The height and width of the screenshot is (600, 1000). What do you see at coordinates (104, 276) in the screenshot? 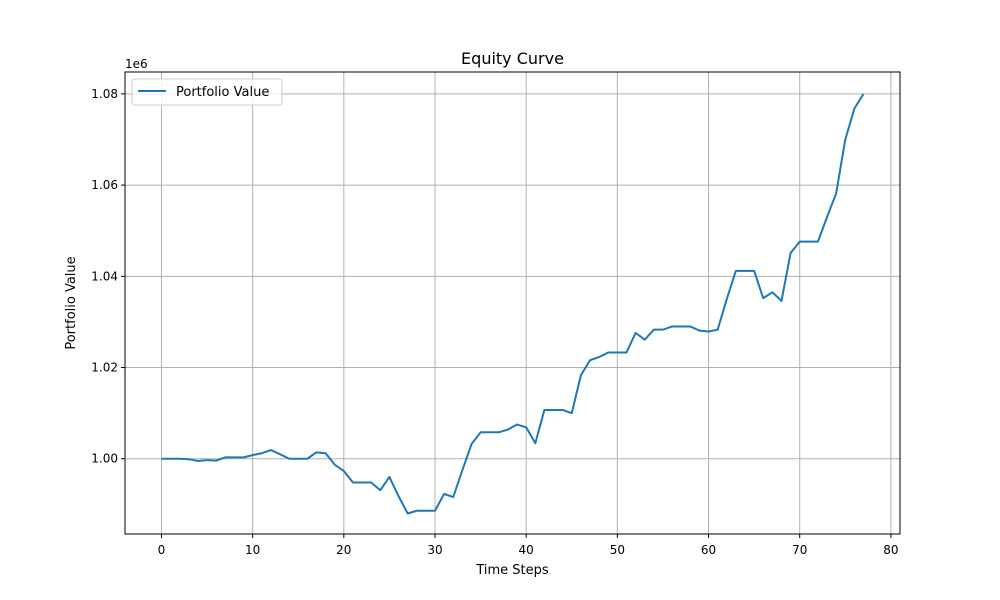
I see `y-tick-label: 1.04` at bounding box center [104, 276].